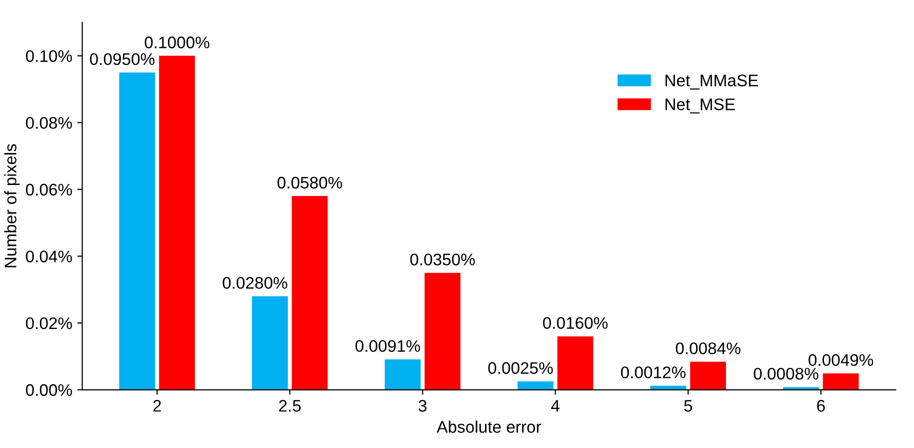 The image size is (914, 448). What do you see at coordinates (49, 390) in the screenshot?
I see `y-tick-label: 0.00%` at bounding box center [49, 390].